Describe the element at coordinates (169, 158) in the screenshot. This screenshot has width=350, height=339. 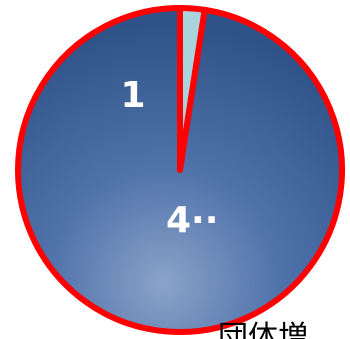
I see `pie-data-labels: 1 4··` at that location.